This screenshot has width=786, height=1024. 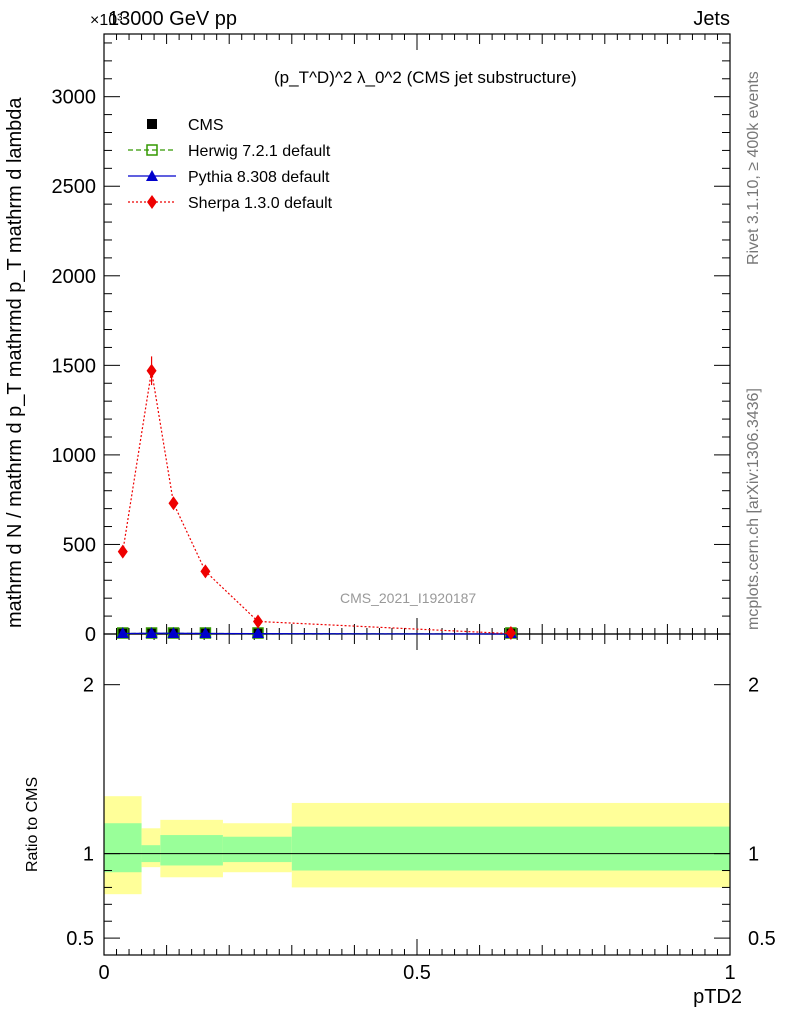 I want to click on legend-label-0: CMS, so click(x=206, y=125).